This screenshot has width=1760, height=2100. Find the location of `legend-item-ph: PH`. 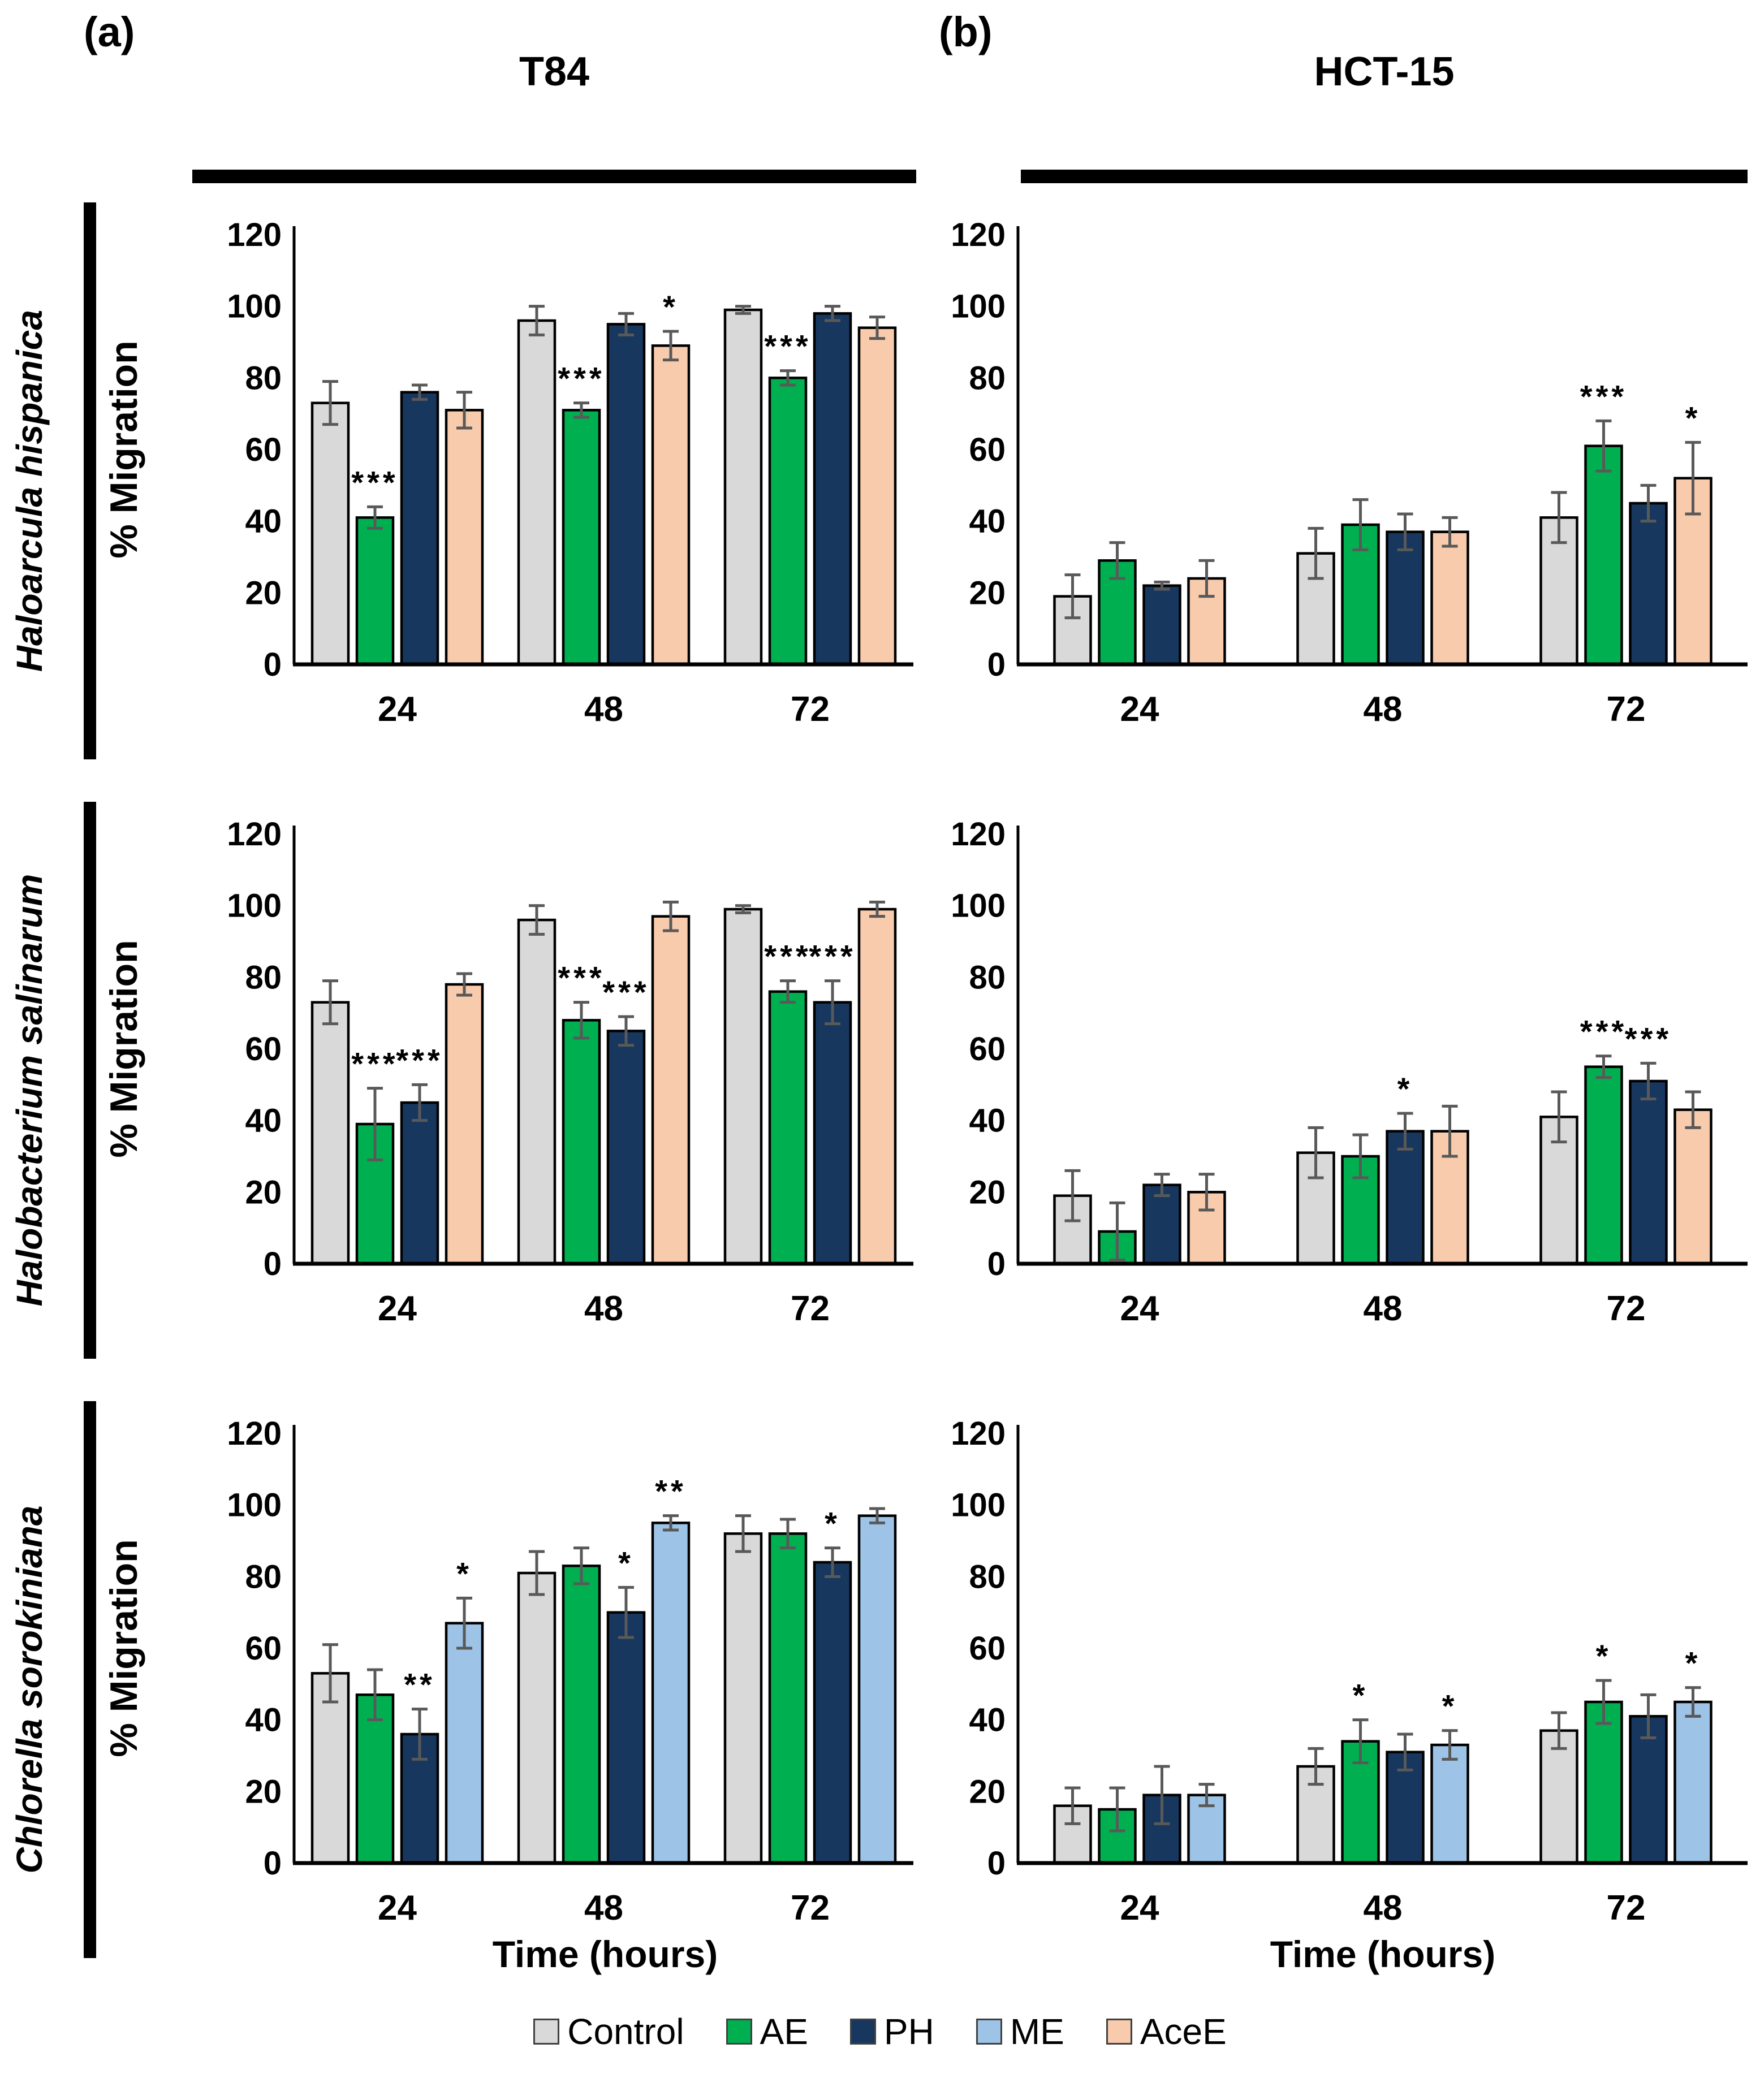

legend-item-ph: PH is located at coordinates (891, 2032).